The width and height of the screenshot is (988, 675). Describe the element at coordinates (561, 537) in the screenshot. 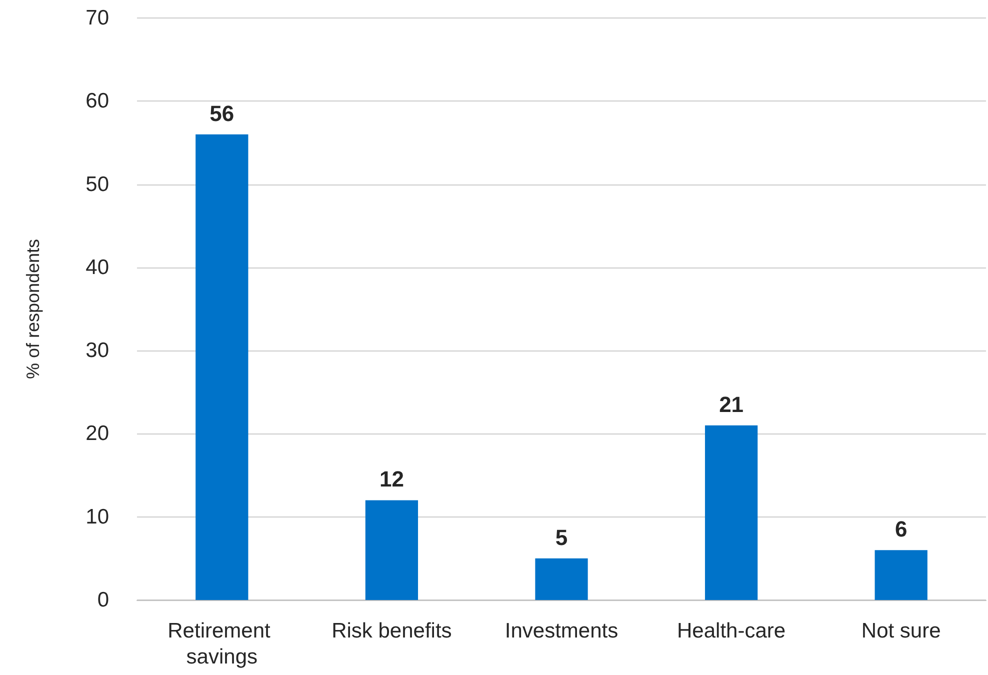

I see `data-label: 5` at that location.